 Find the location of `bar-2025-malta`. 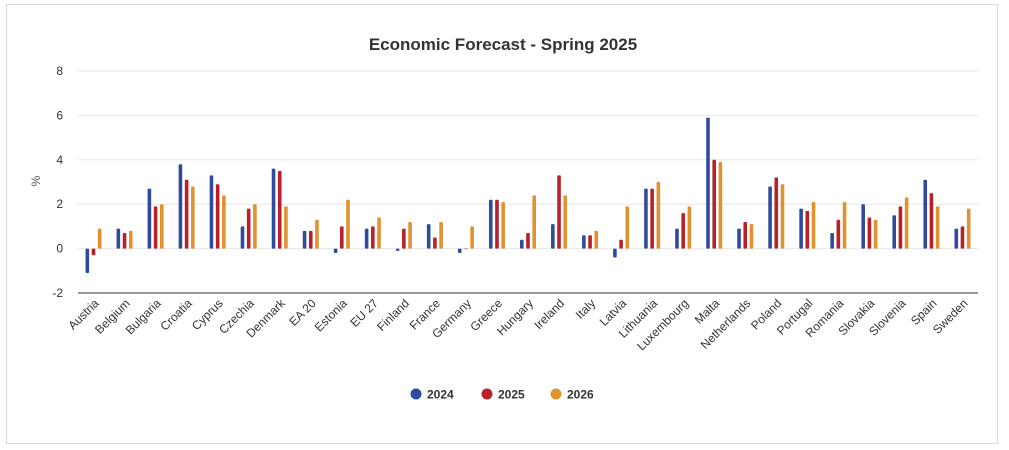

bar-2025-malta is located at coordinates (714, 204).